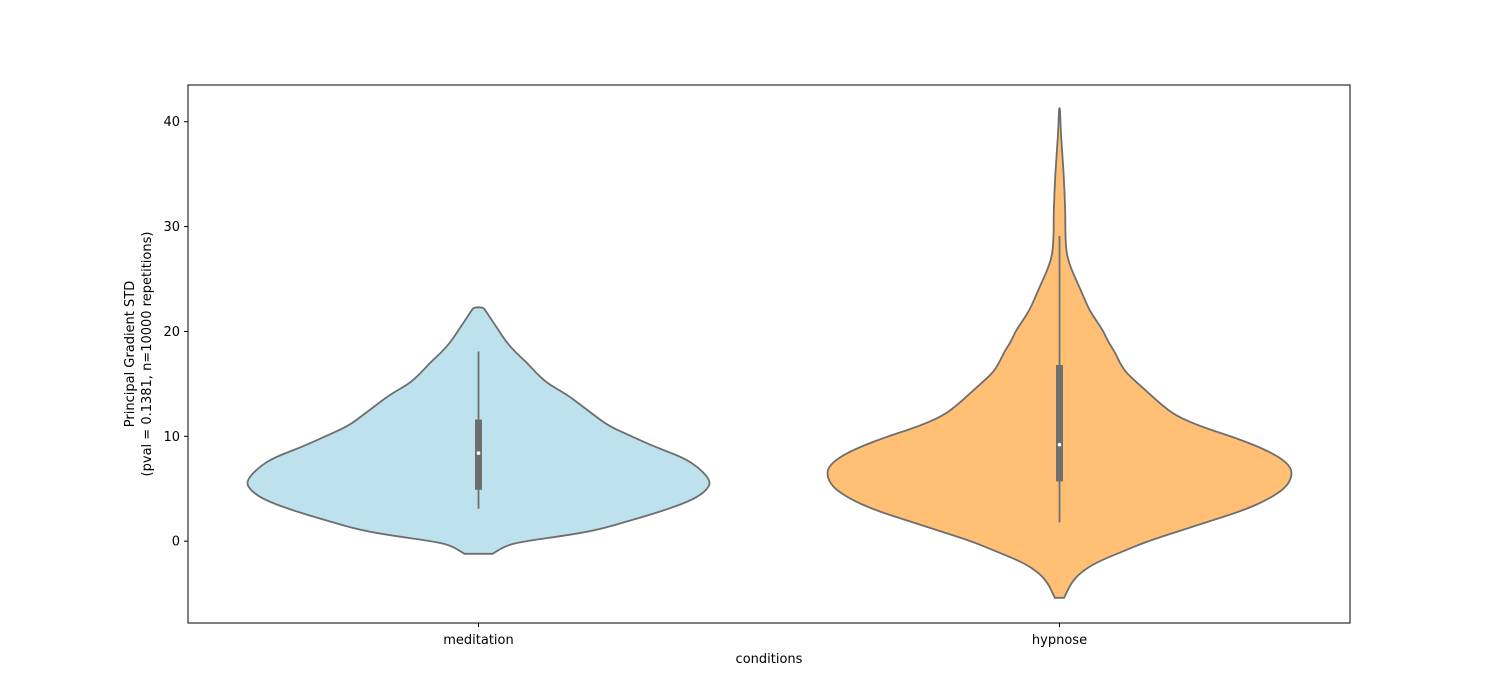 The image size is (1500, 700). Describe the element at coordinates (171, 332) in the screenshot. I see `y-tick-label: 20` at that location.